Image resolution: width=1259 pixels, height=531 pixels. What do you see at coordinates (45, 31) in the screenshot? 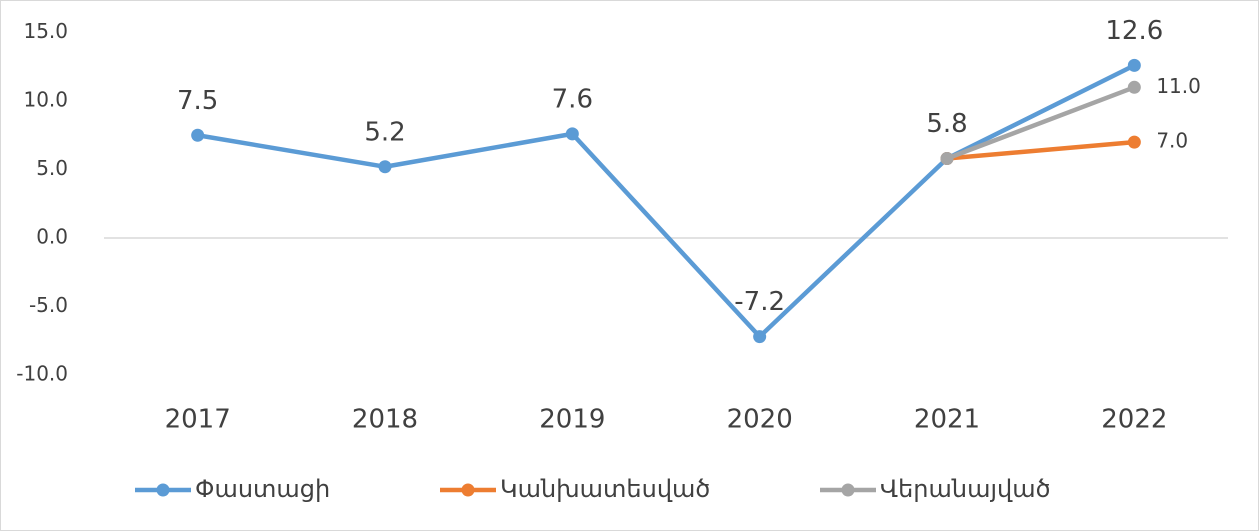
I see `y-tick-label: 15.0` at bounding box center [45, 31].